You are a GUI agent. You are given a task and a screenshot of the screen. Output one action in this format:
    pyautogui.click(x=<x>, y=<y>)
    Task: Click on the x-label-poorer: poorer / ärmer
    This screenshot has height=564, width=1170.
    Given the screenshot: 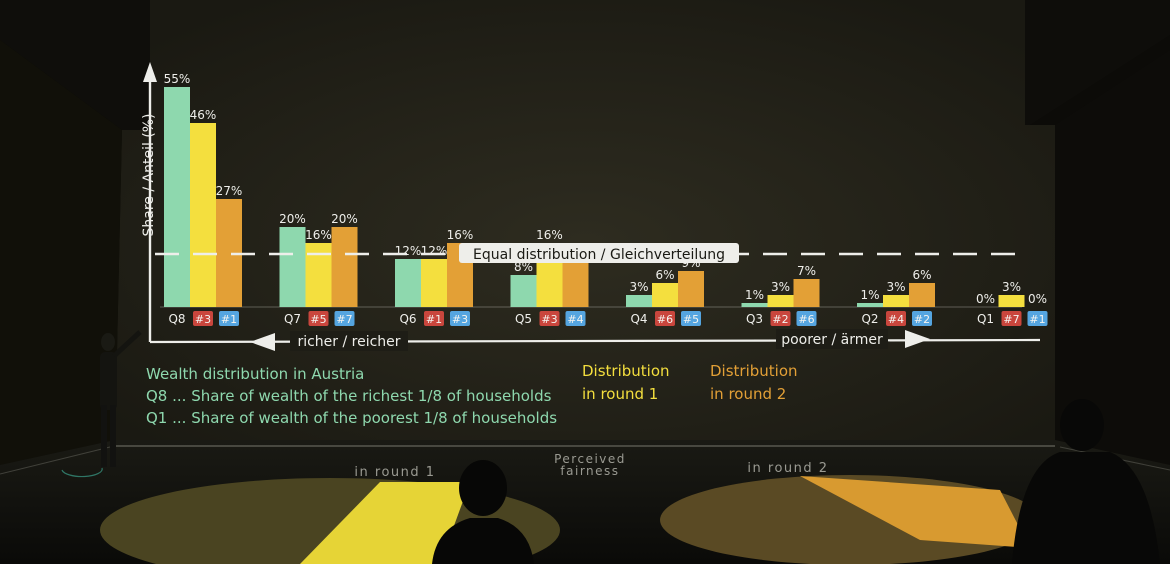 What is the action you would take?
    pyautogui.click(x=832, y=340)
    